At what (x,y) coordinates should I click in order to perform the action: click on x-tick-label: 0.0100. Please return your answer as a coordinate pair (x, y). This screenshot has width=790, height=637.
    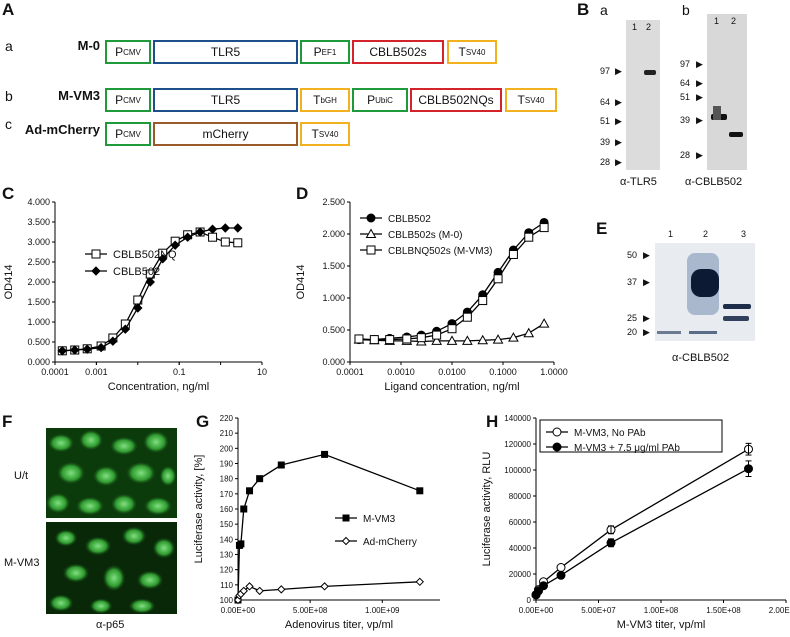
    Looking at the image, I should click on (452, 372).